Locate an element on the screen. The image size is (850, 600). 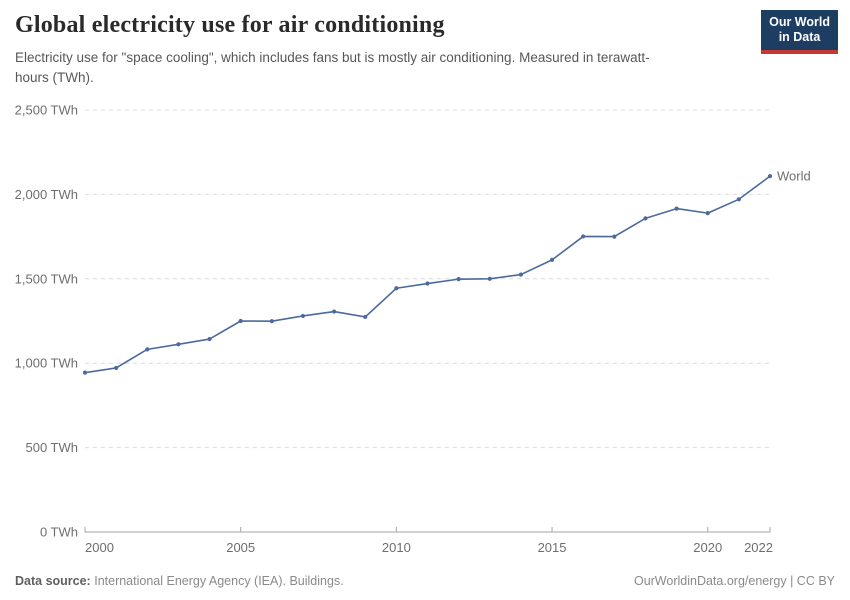
owid-logo: Our World in Data is located at coordinates (799, 32).